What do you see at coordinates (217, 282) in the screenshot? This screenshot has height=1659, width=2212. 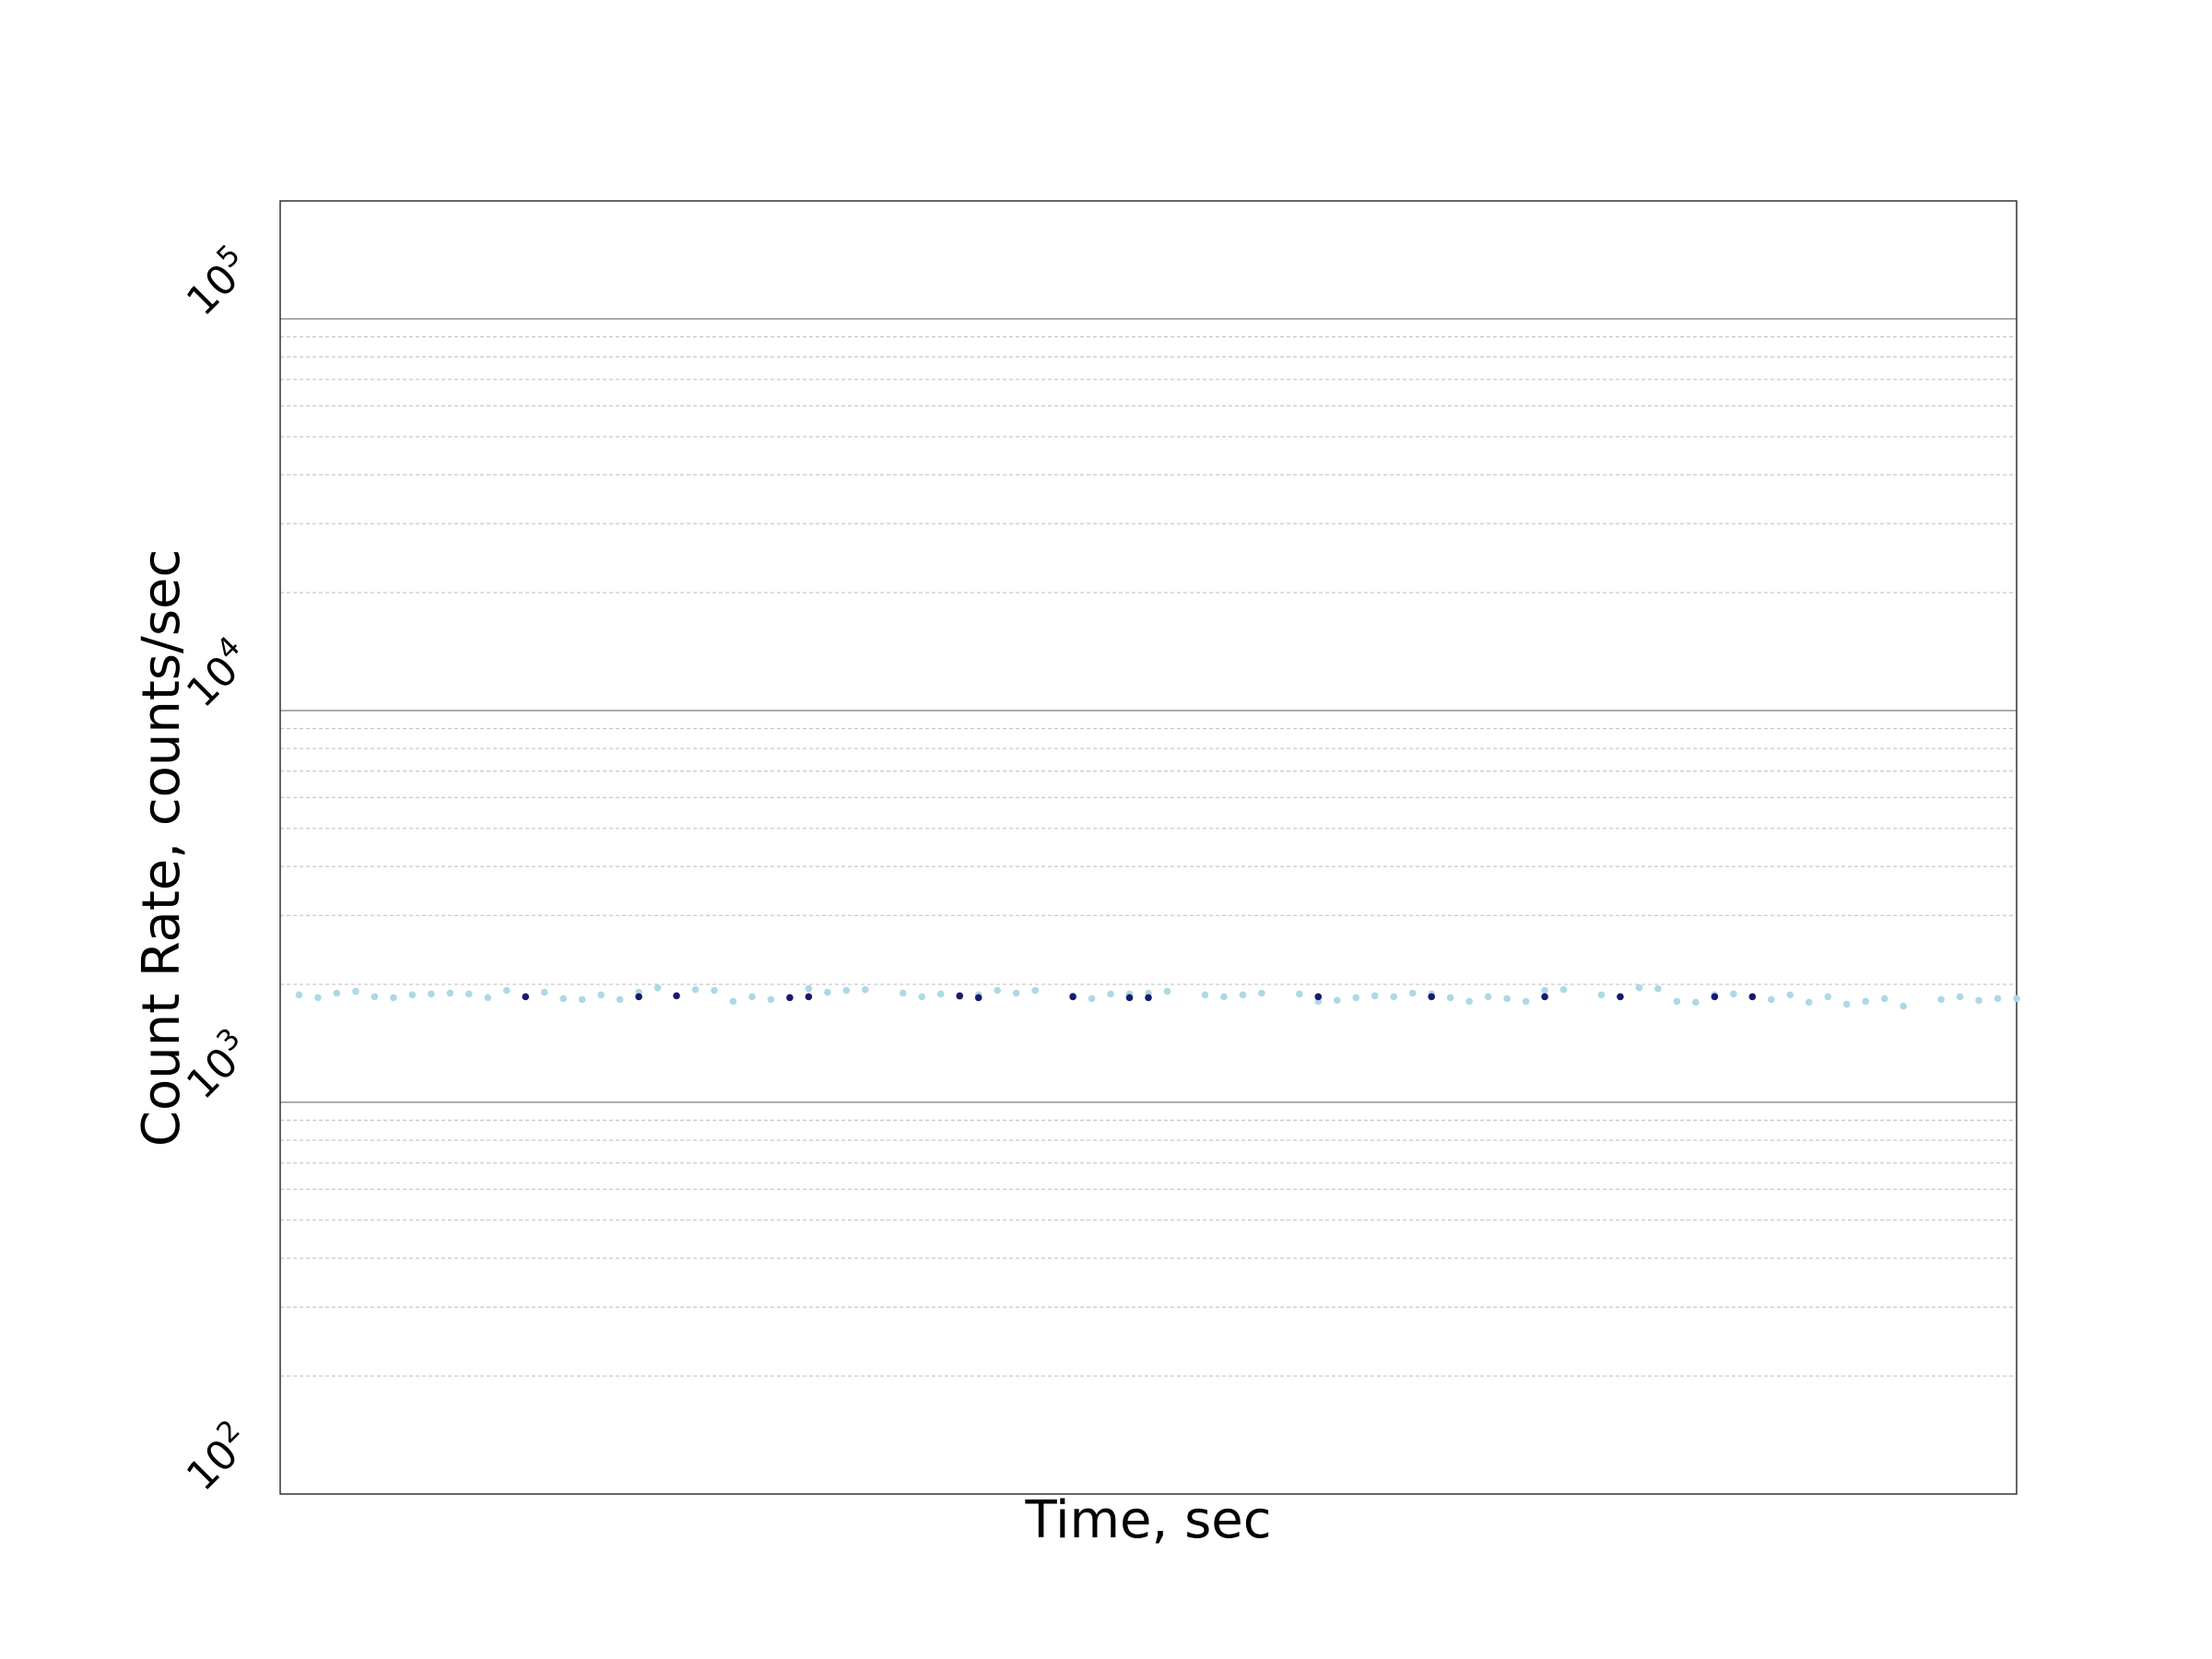 I see `y-tick-label: 10⁵` at bounding box center [217, 282].